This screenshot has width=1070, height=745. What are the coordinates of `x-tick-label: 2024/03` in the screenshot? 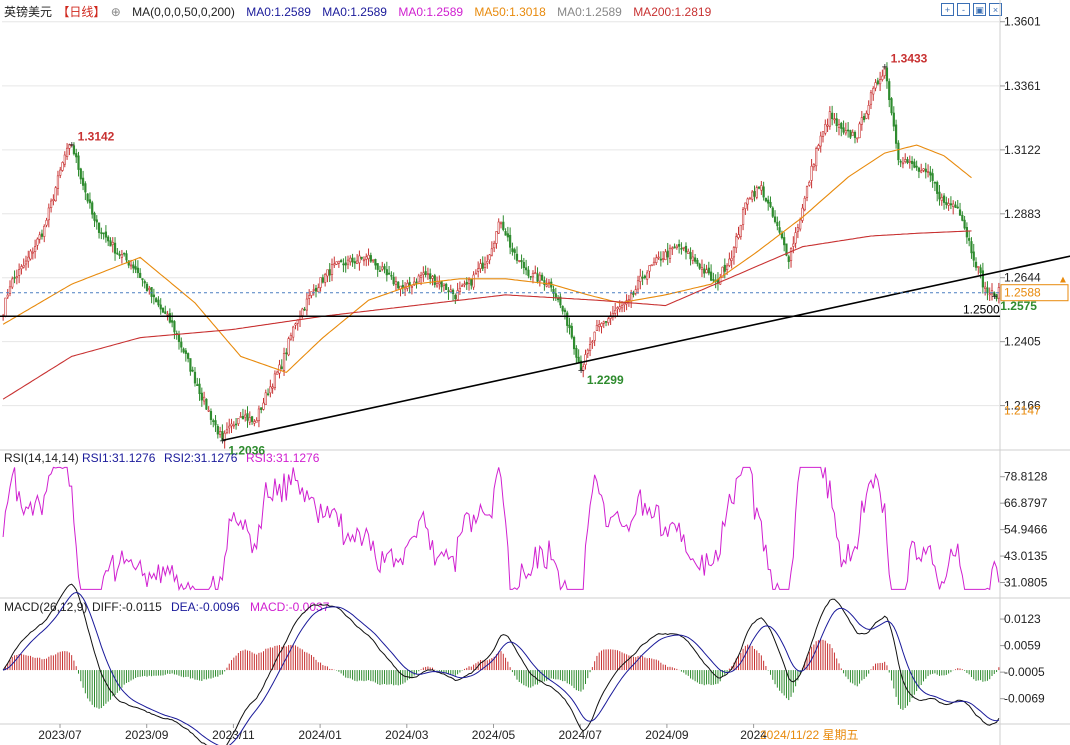 It's located at (407, 735).